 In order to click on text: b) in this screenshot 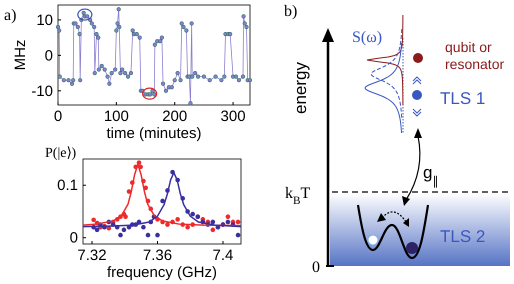, I will do `click(291, 11)`.